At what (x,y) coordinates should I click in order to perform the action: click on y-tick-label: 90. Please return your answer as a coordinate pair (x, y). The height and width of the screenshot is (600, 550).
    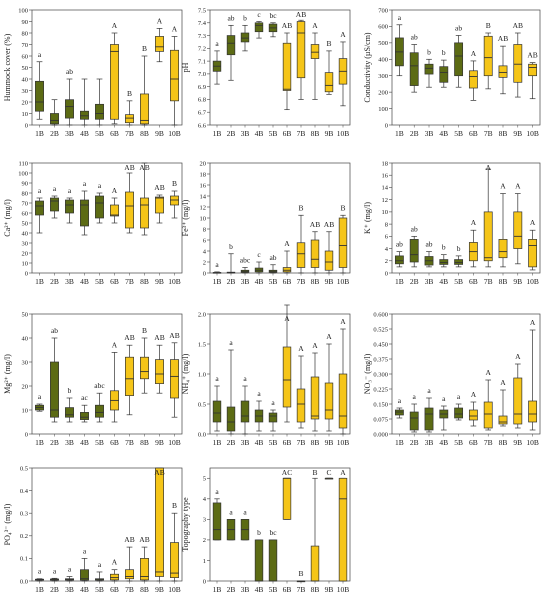
    Looking at the image, I should click on (25, 183).